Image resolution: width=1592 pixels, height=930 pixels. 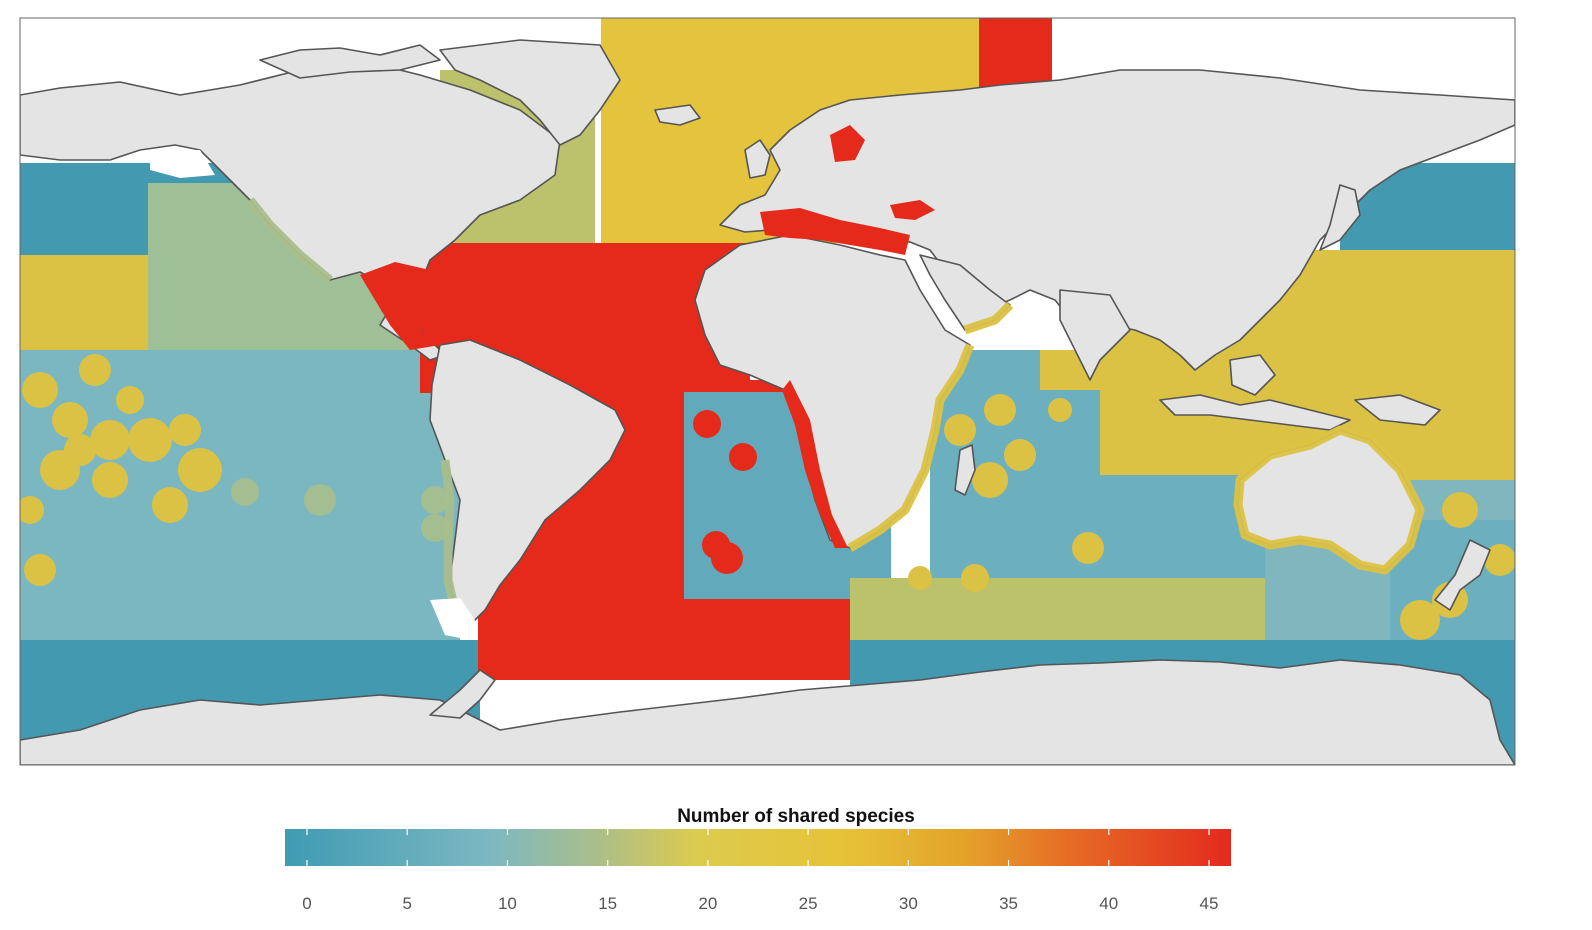 What do you see at coordinates (706, 401) in the screenshot?
I see `region-southeast-atlantic-notch` at bounding box center [706, 401].